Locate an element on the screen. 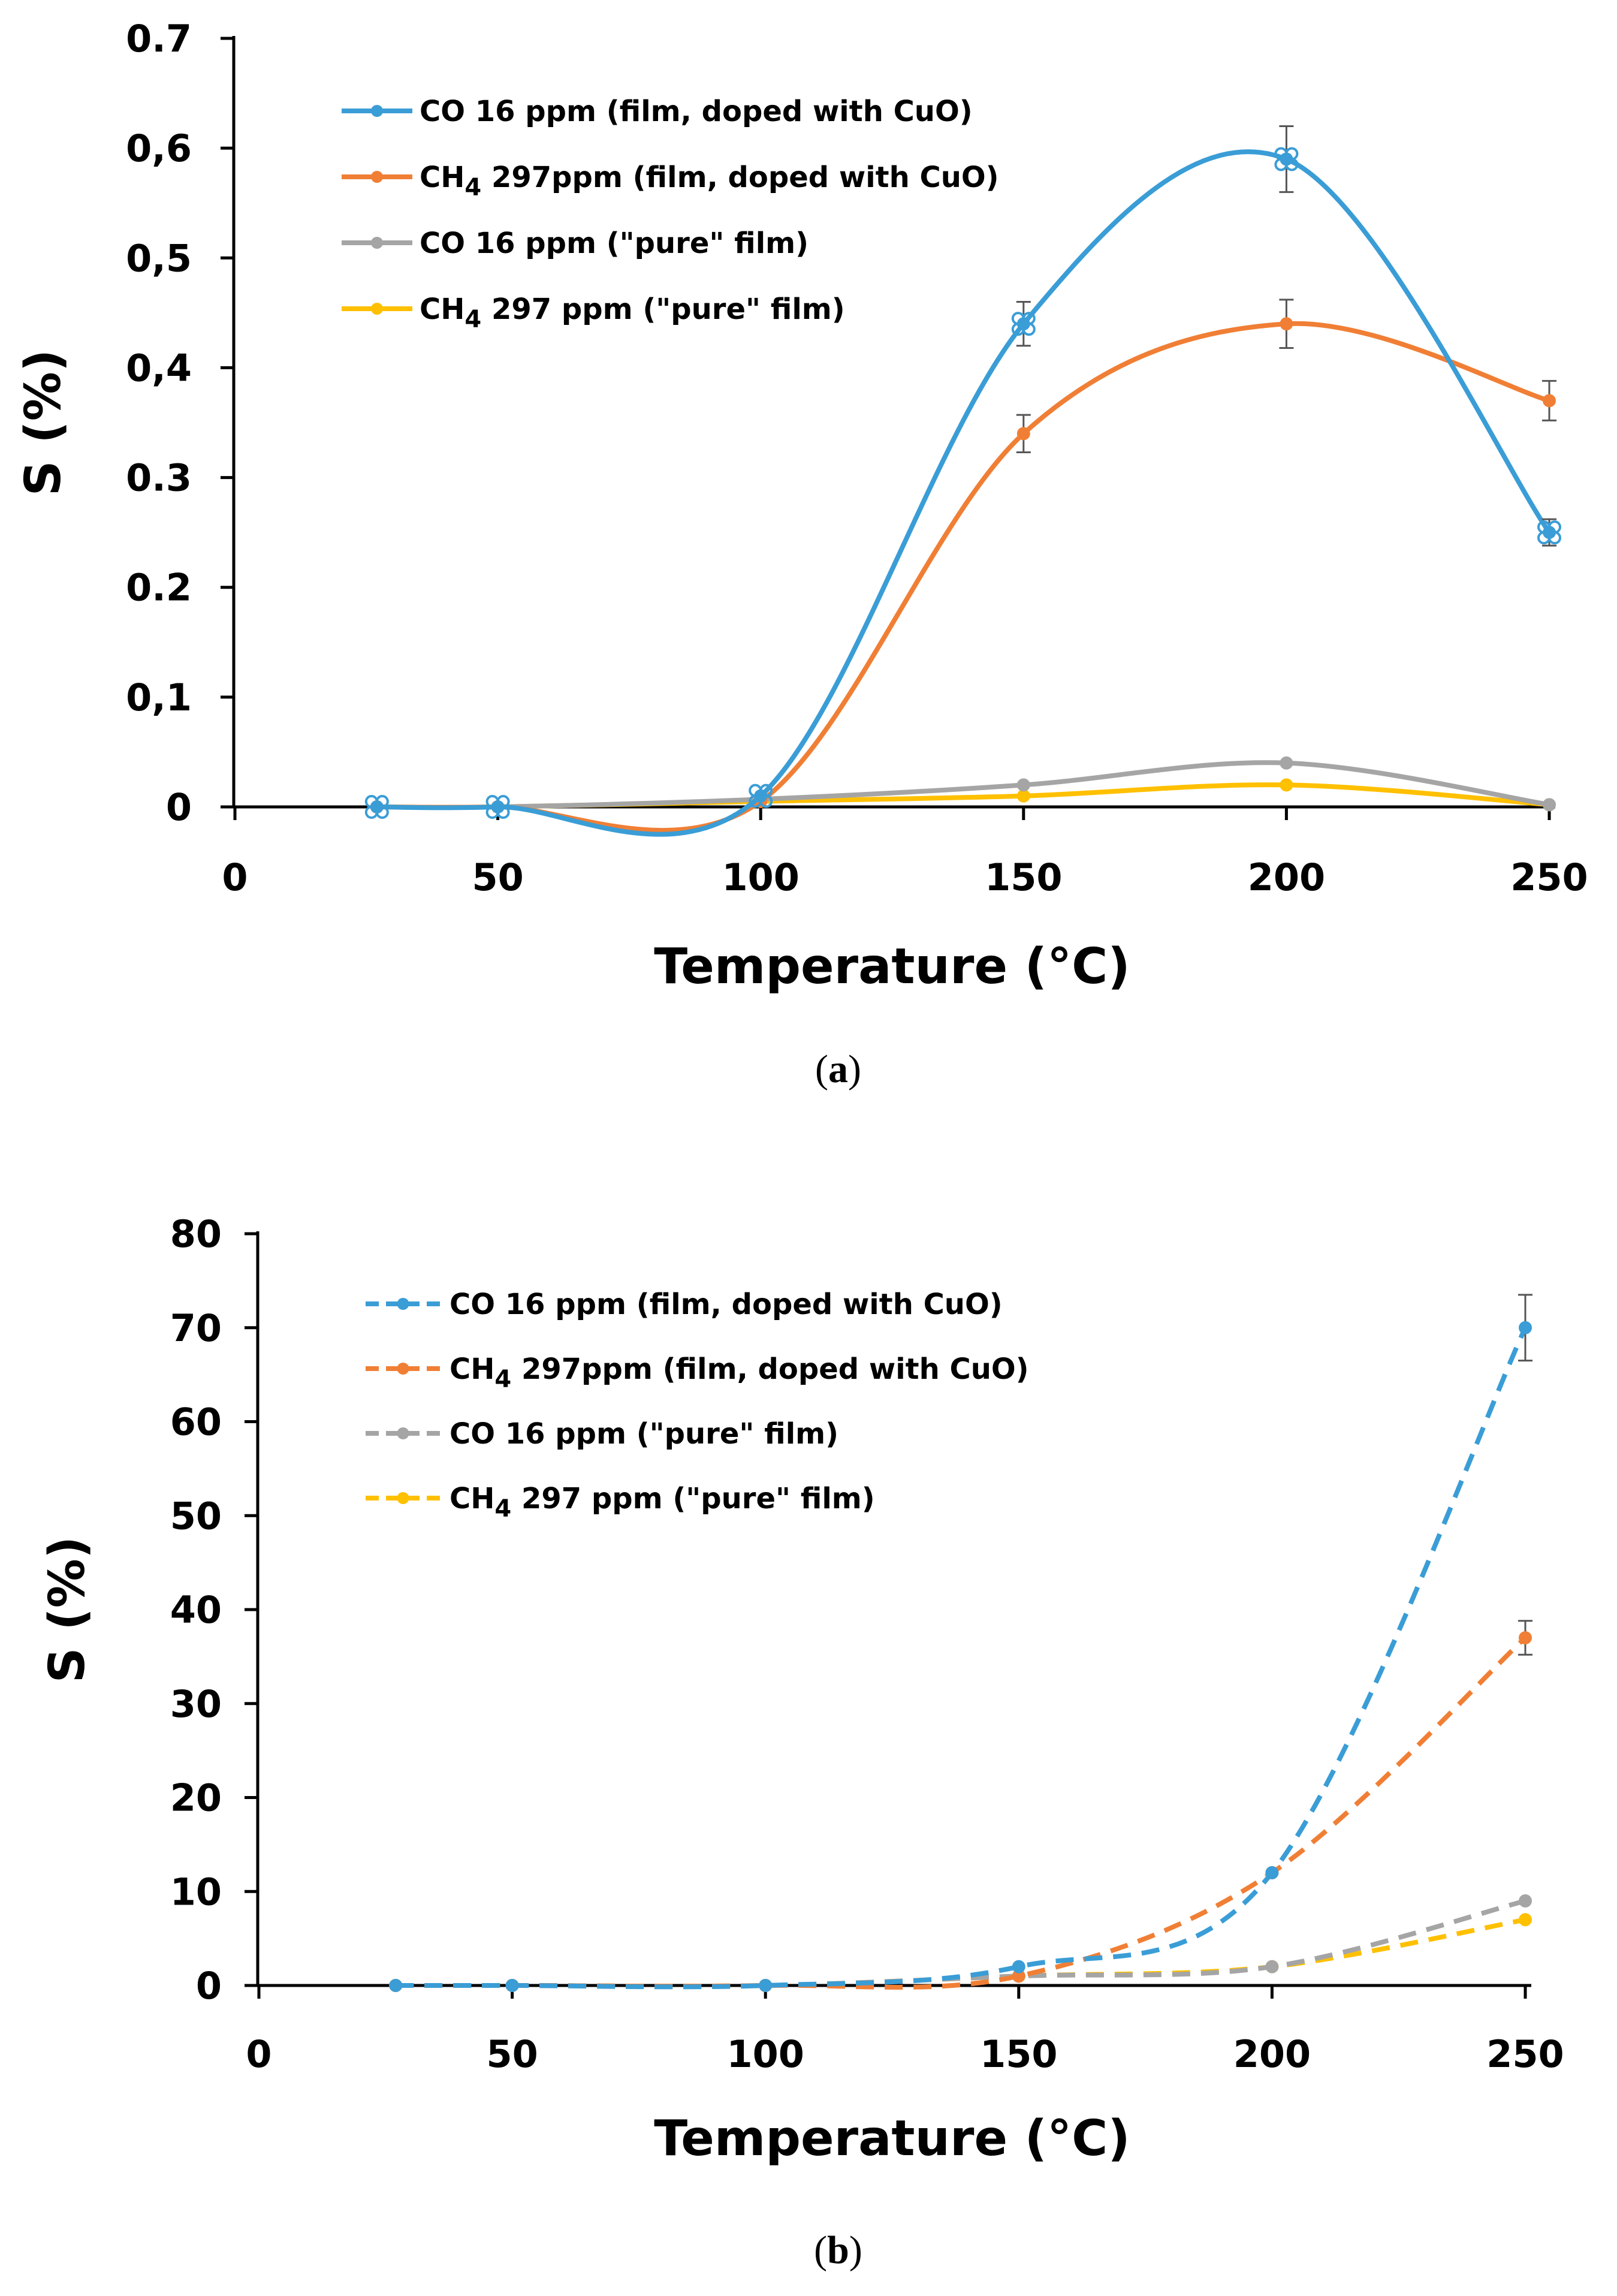 The height and width of the screenshot is (2296, 1617). y-tick-label: 0,6 is located at coordinates (159, 148).